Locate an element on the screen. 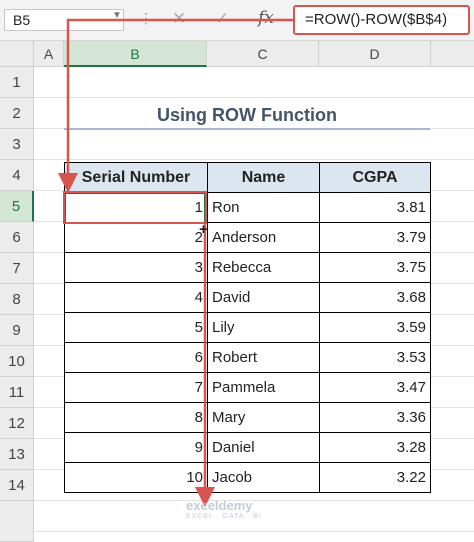  cell-serial: 4 is located at coordinates (136, 297).